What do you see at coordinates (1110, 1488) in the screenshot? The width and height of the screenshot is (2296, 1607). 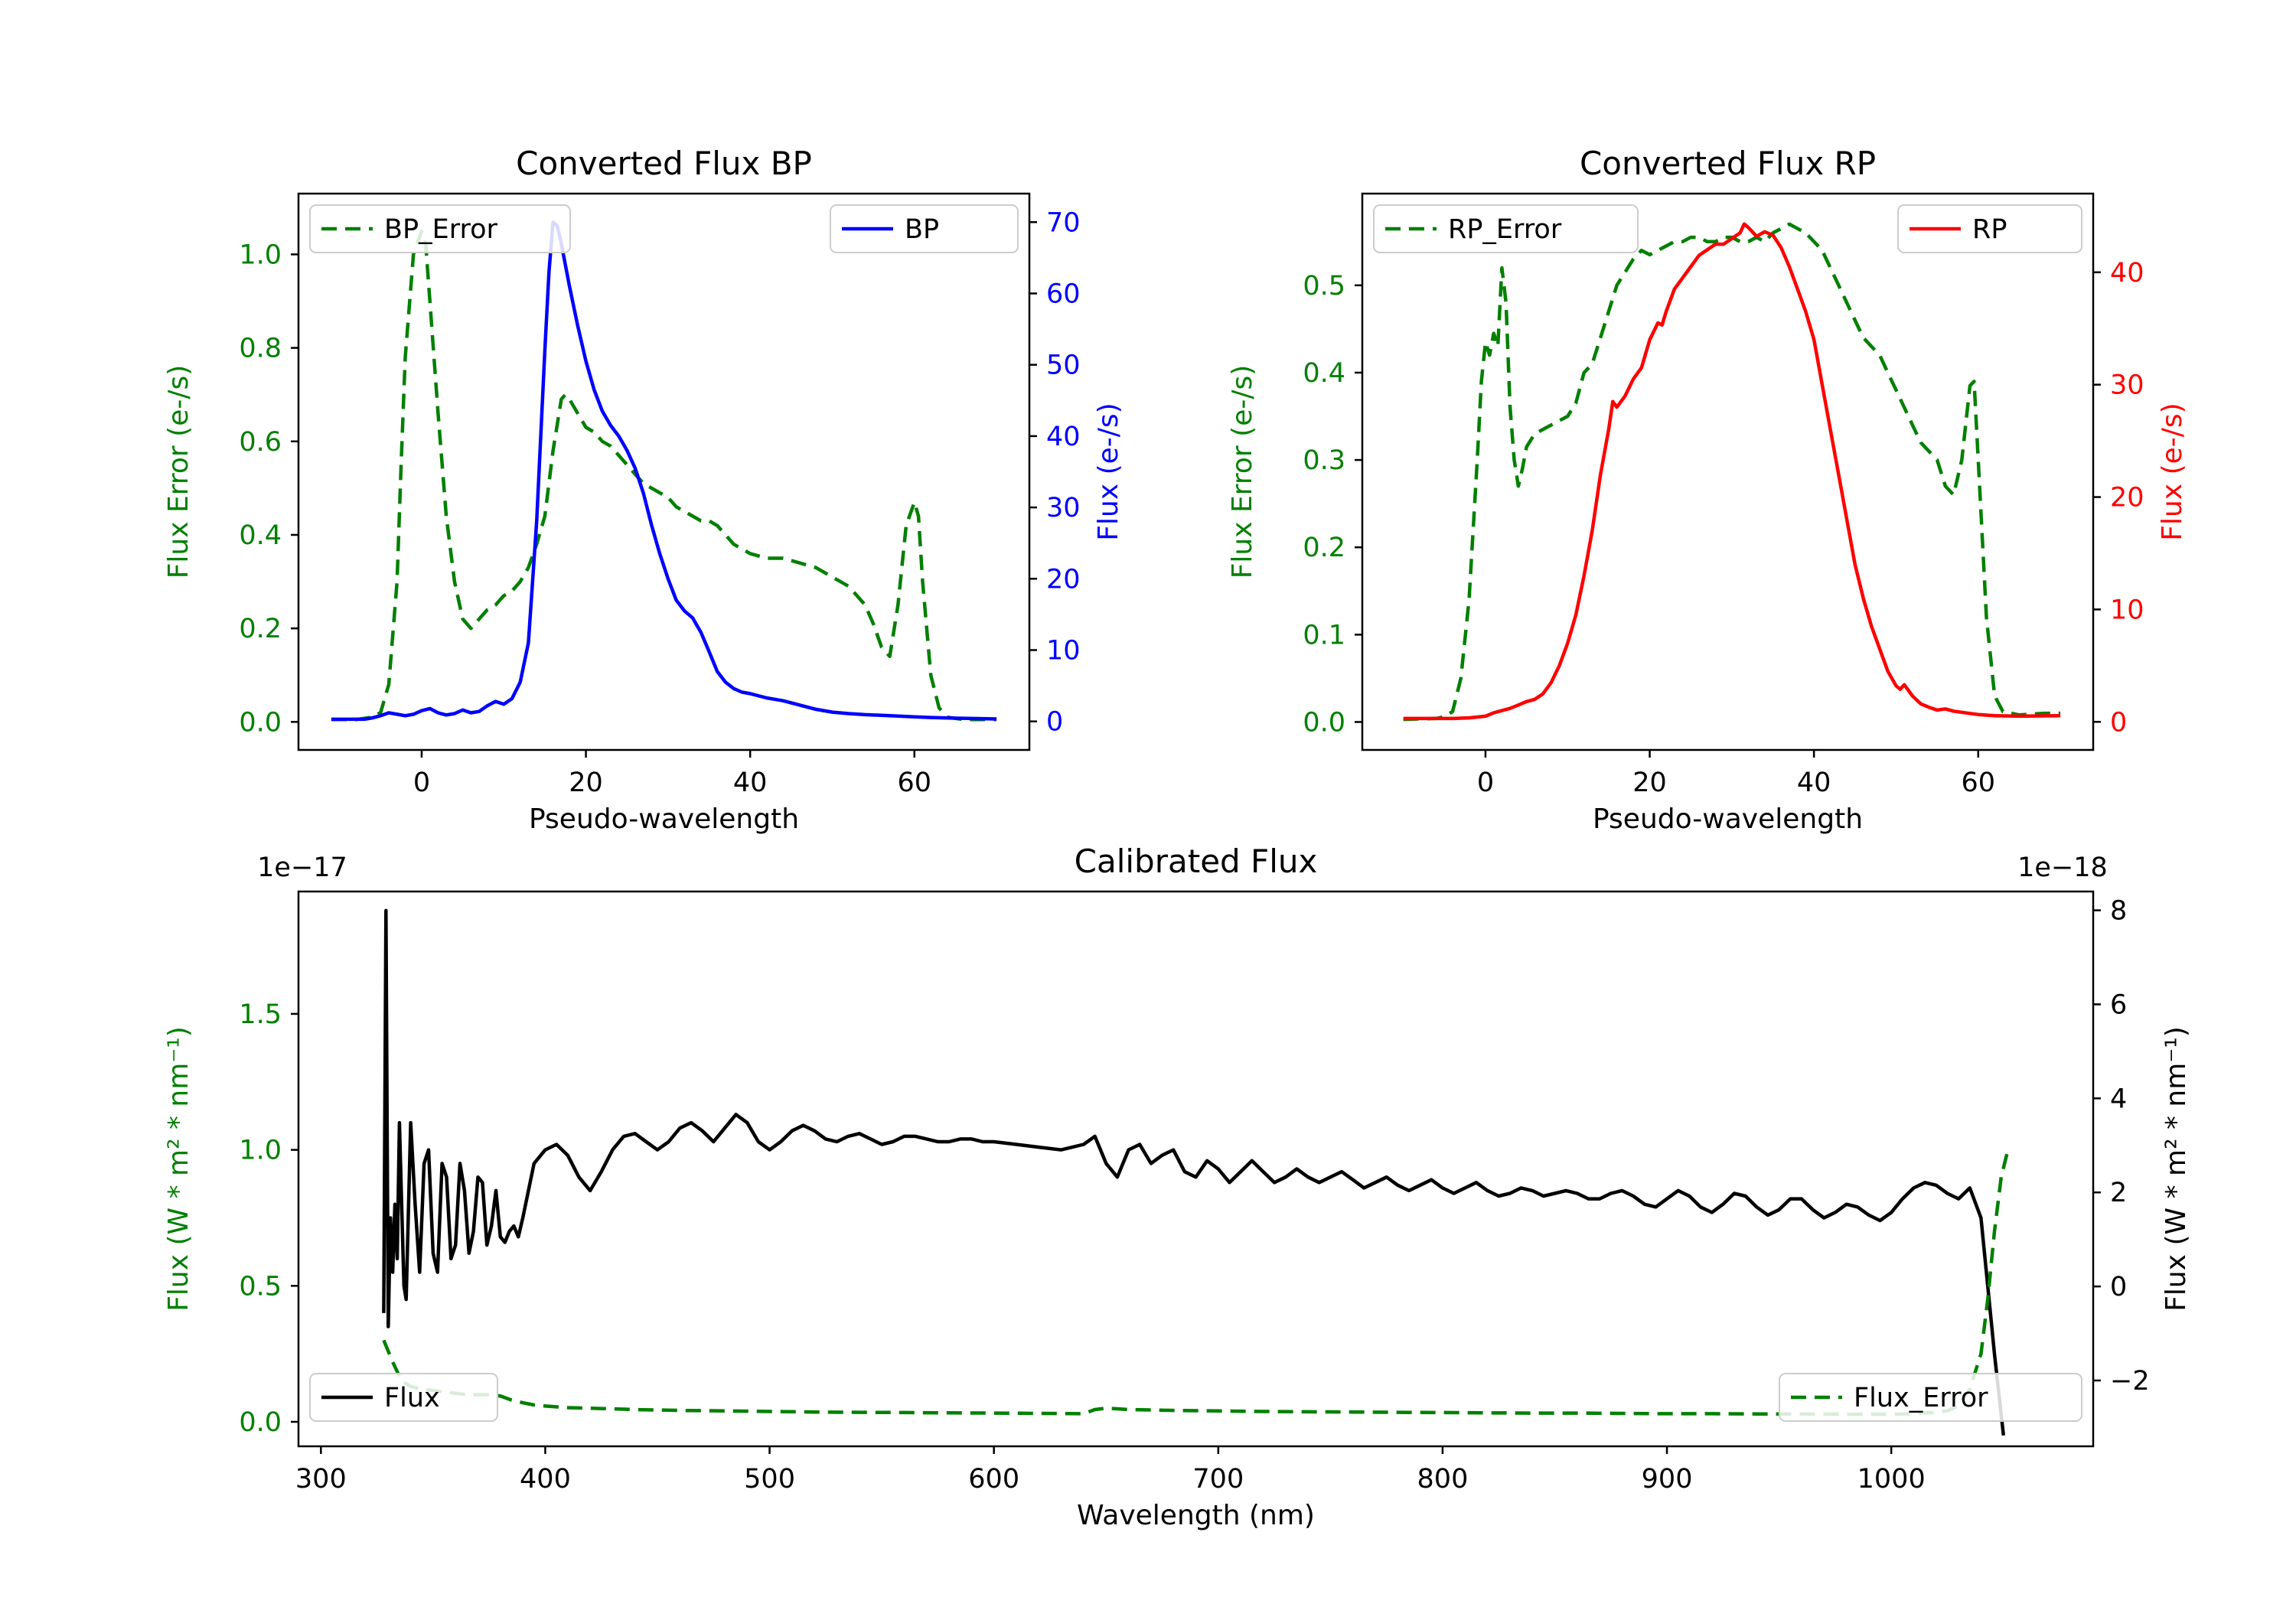 I see `x-axis: 300 400 500 600 700 800 900 1000 Wavelength (nm)` at bounding box center [1110, 1488].